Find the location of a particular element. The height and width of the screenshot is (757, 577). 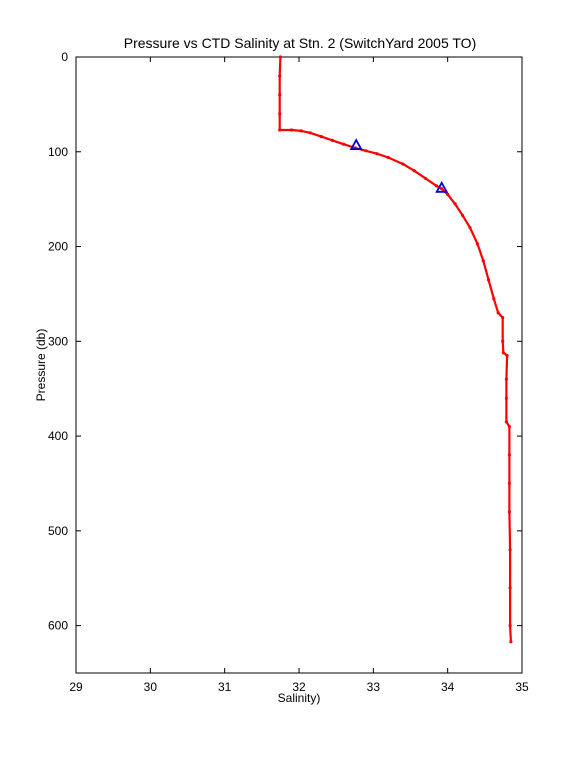

y-tick-label: 100 is located at coordinates (58, 152).